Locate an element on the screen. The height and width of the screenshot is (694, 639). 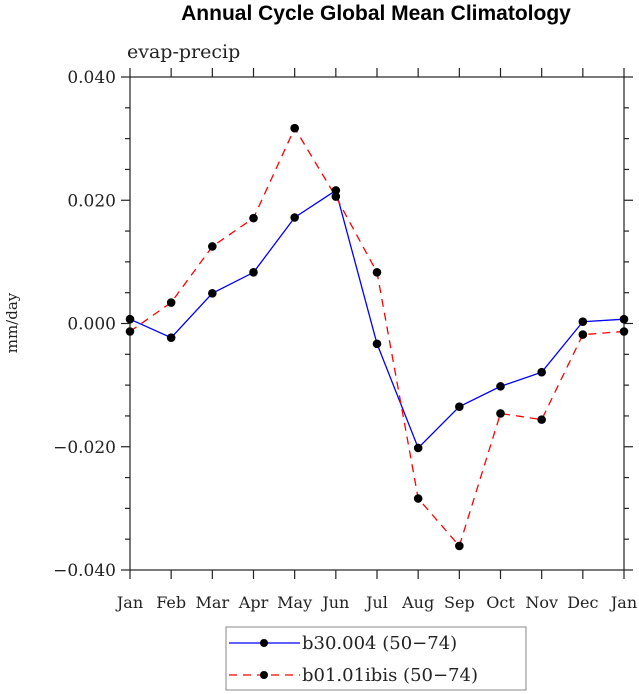
legend-box is located at coordinates (376, 658).